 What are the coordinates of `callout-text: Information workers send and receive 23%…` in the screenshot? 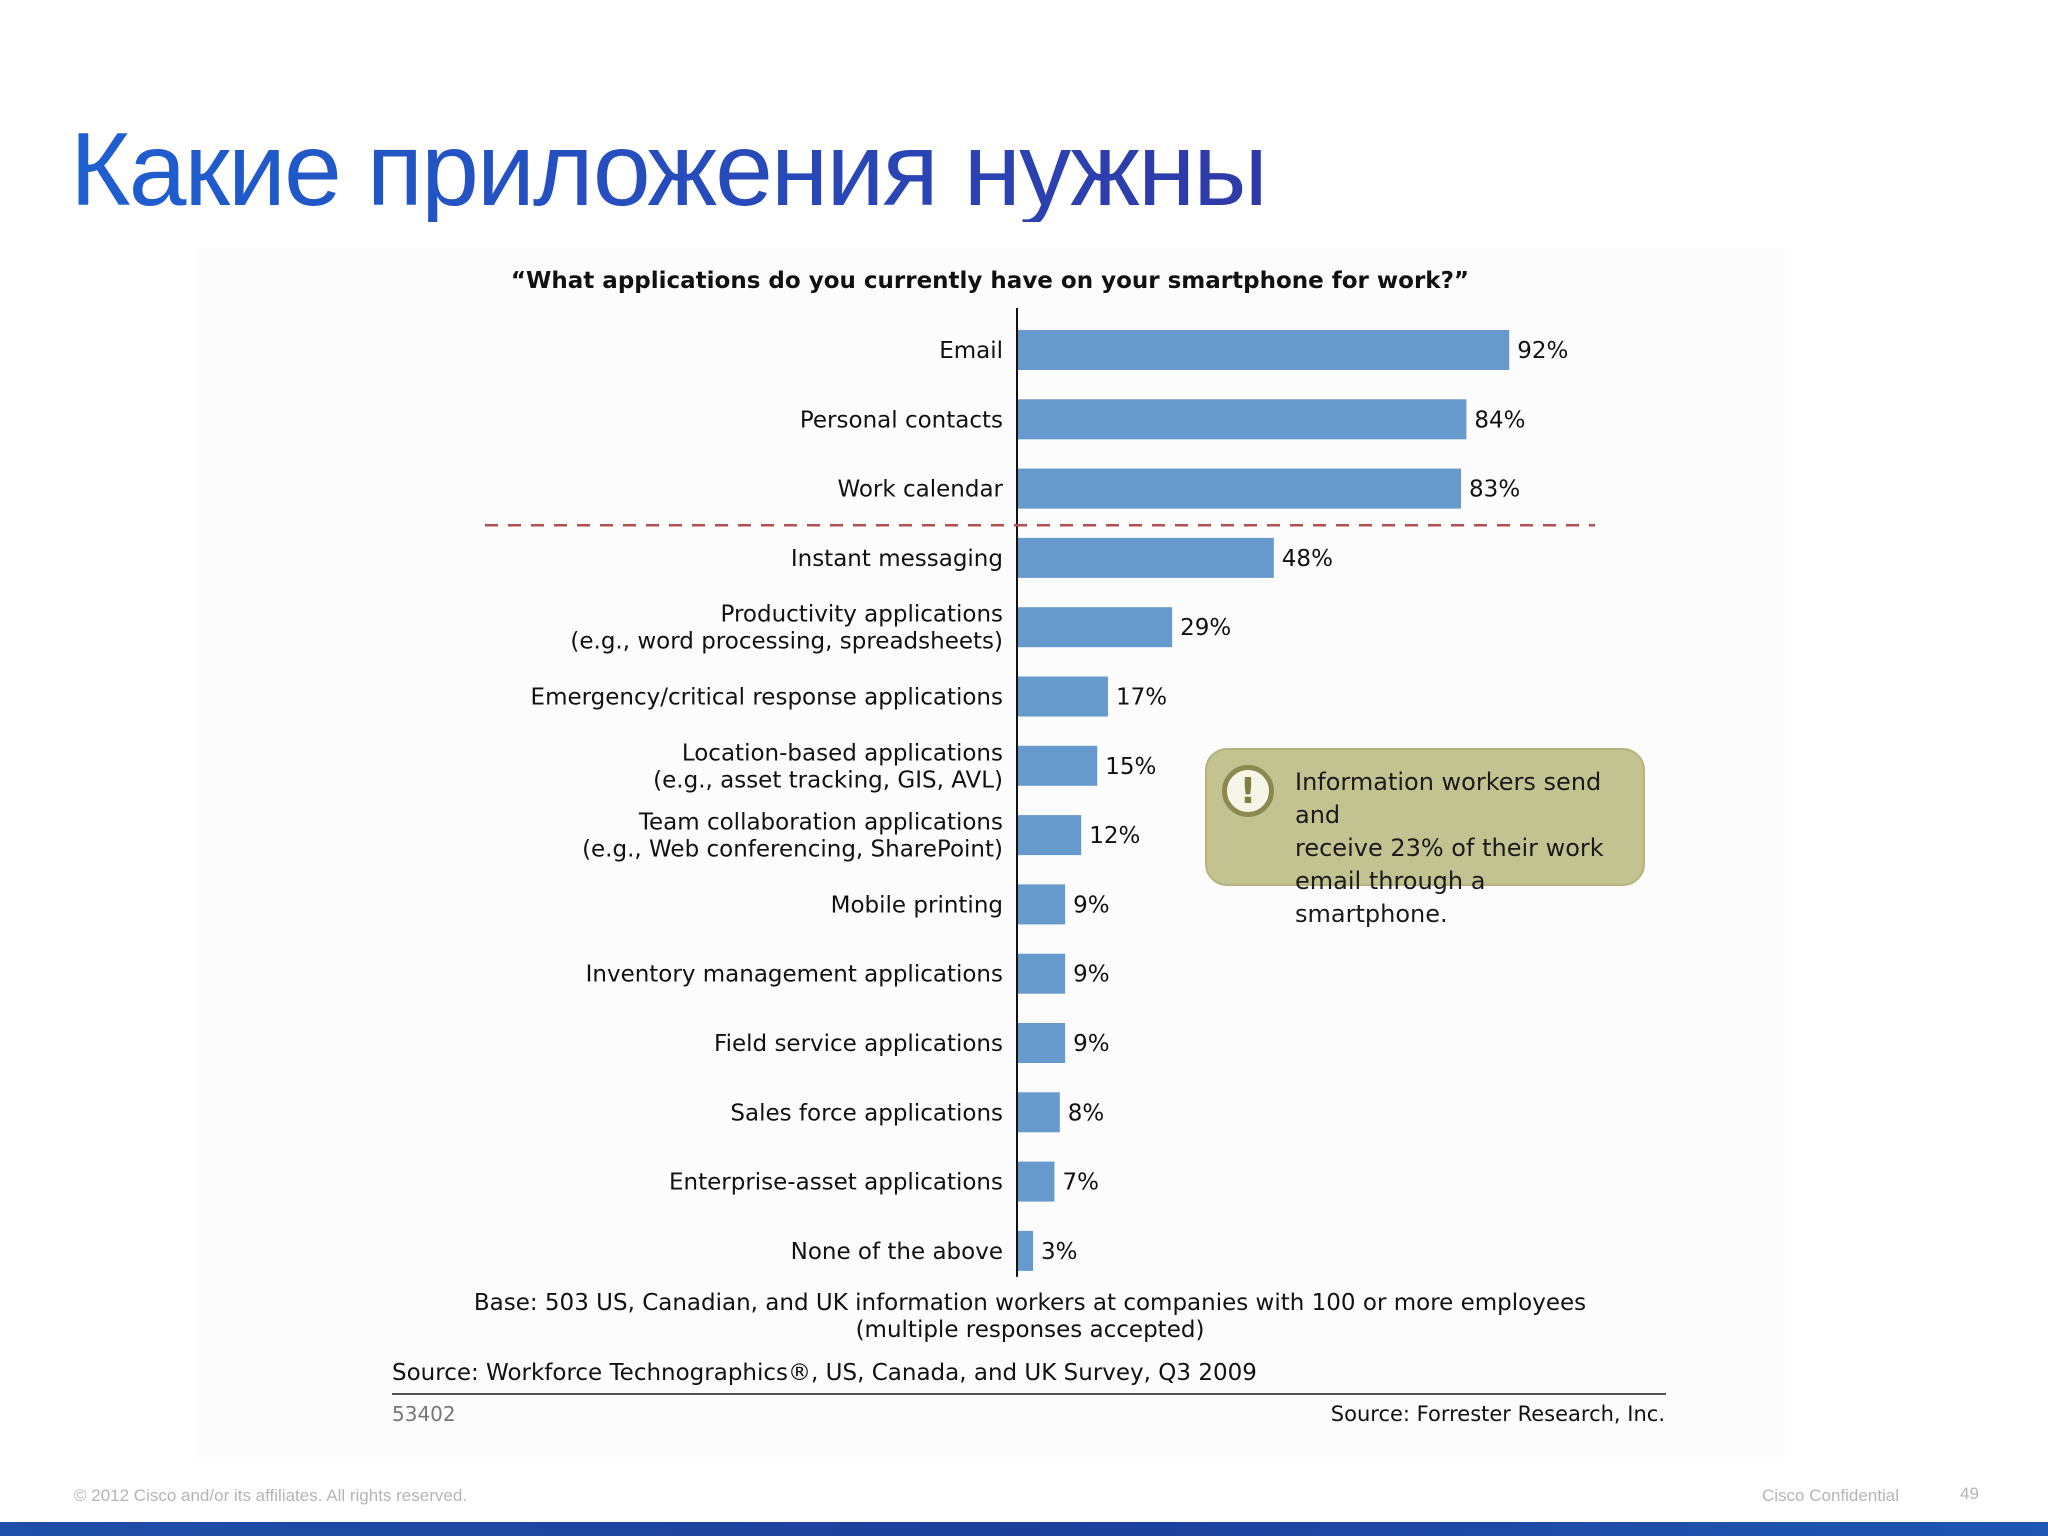 It's located at (1466, 848).